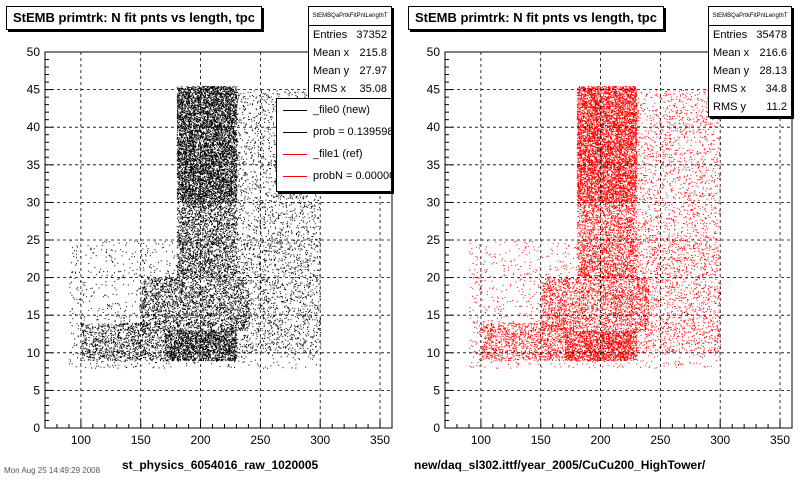 The image size is (800, 480). I want to click on right-plot-title: StEMB primtrk: N fit pnts vs length, tpc, so click(536, 18).